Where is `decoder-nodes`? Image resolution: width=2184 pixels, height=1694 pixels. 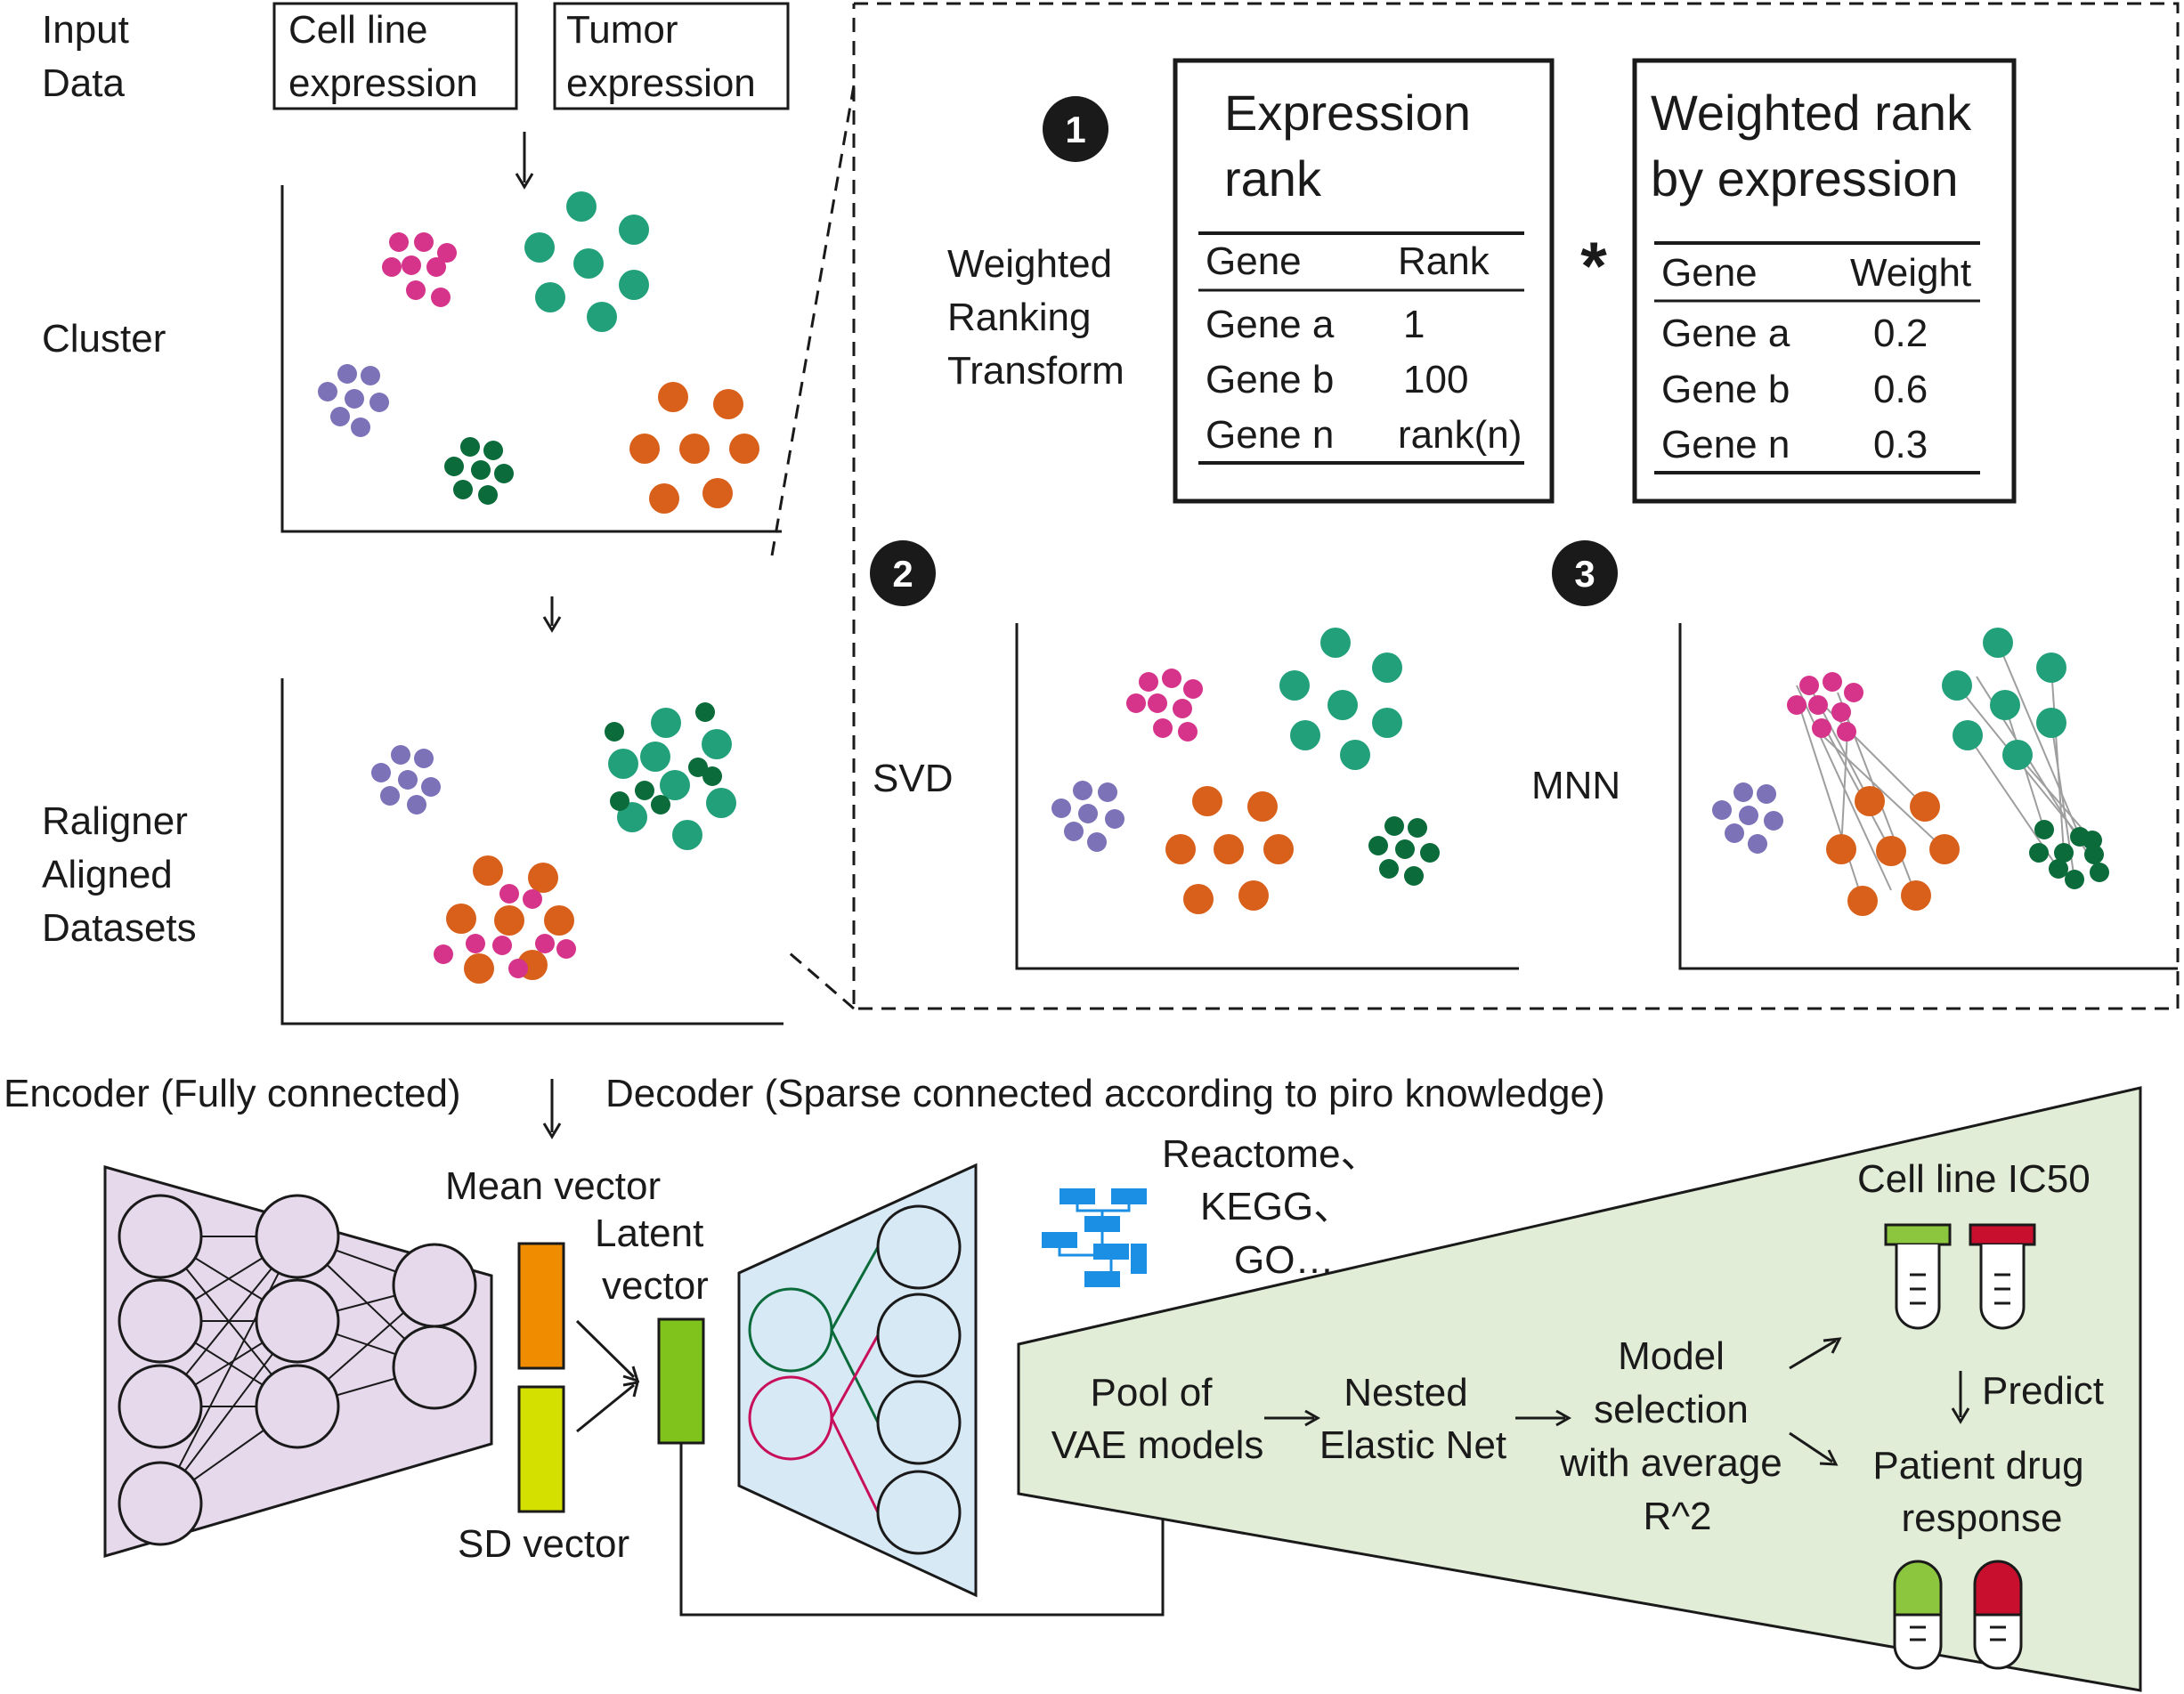
decoder-nodes is located at coordinates (855, 1379).